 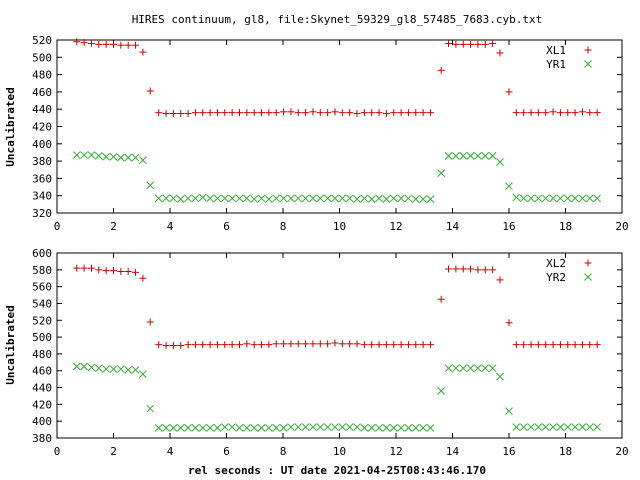 What do you see at coordinates (42, 253) in the screenshot?
I see `y-tick-label: 600` at bounding box center [42, 253].